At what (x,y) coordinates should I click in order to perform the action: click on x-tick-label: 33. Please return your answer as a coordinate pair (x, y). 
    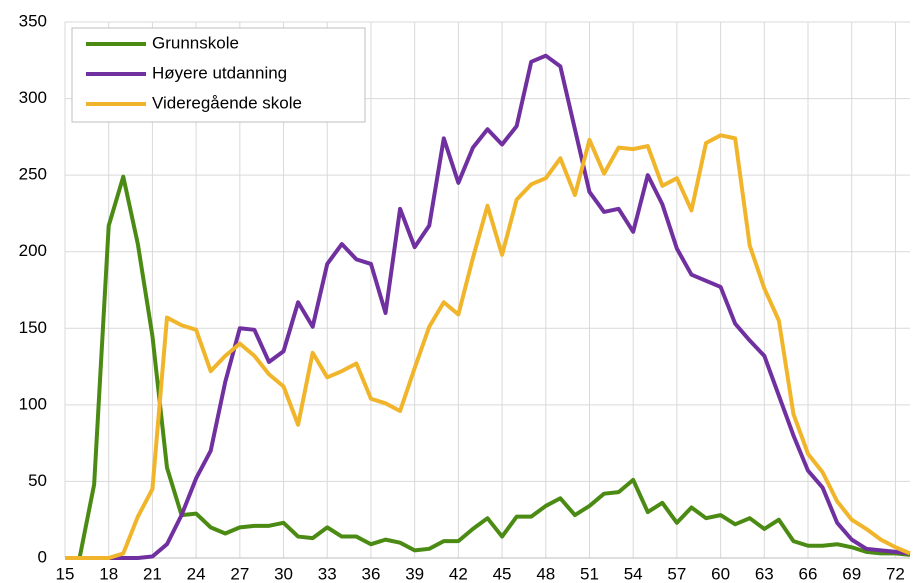
    Looking at the image, I should click on (327, 573).